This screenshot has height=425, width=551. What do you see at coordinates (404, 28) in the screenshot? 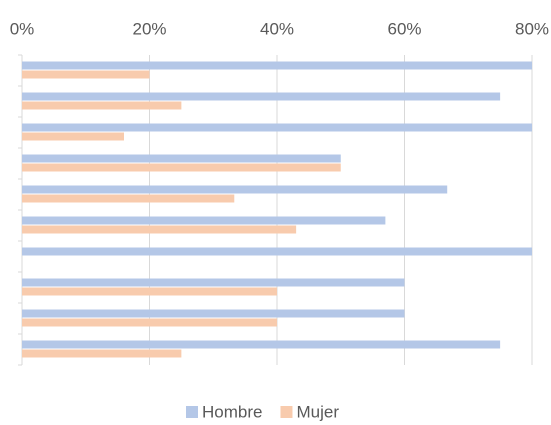
I see `x-tick-label: 60%` at bounding box center [404, 28].